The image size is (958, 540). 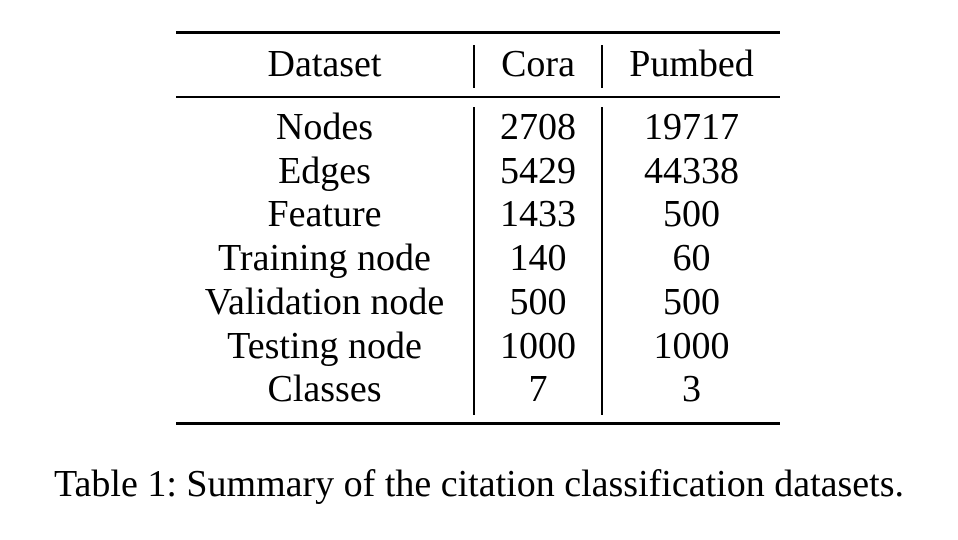 I want to click on row-label-nodes: Nodes, so click(x=324, y=127).